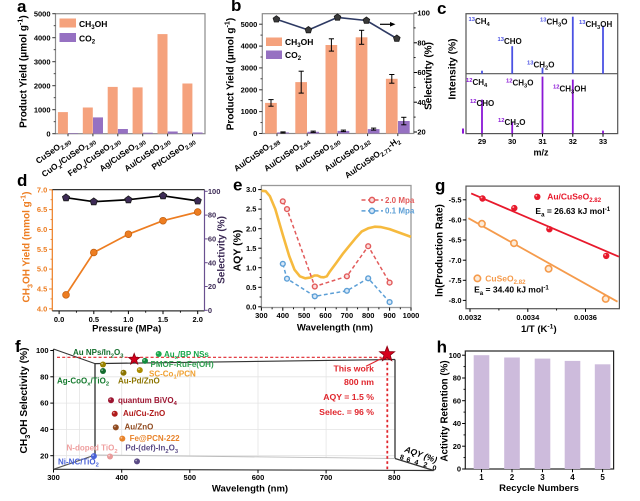 The width and height of the screenshot is (640, 501). I want to click on svg-text: N-doped TiO2, so click(92, 449).